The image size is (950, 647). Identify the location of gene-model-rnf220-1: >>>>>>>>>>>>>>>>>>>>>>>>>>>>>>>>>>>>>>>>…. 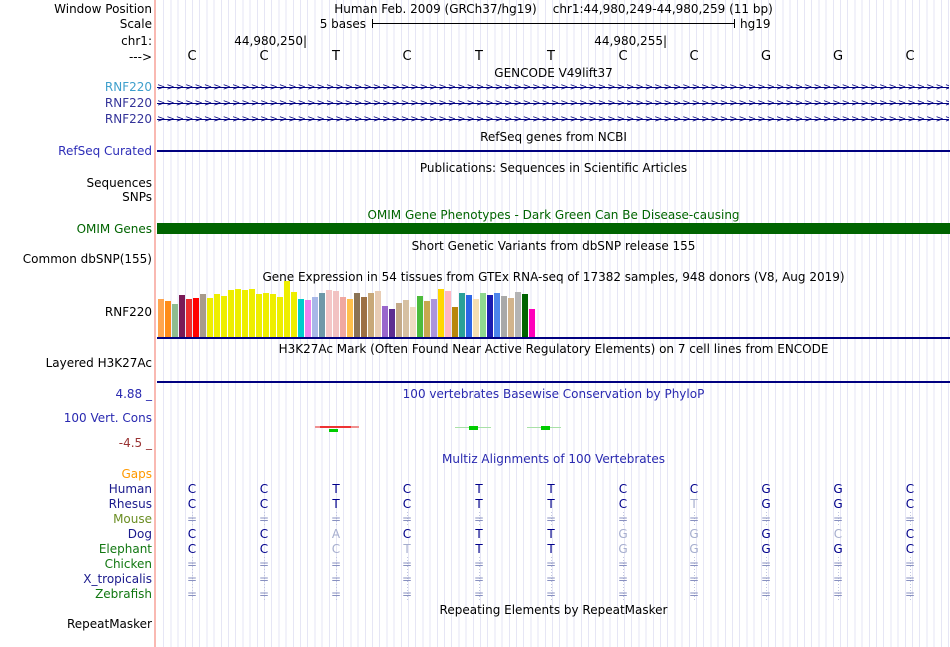
(553, 87).